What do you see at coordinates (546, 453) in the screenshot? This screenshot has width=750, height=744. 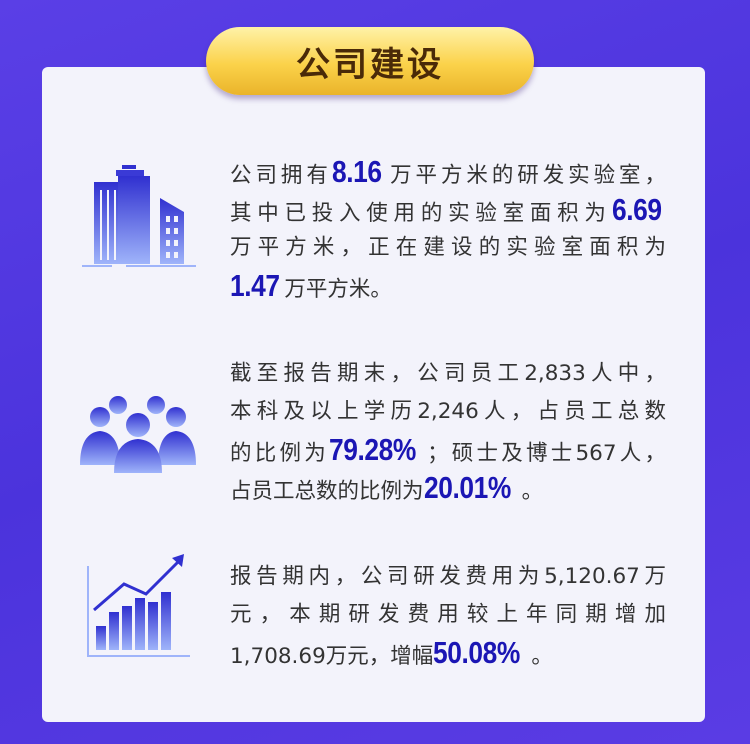 I see `text-segment: ；硕士及博士567人，` at bounding box center [546, 453].